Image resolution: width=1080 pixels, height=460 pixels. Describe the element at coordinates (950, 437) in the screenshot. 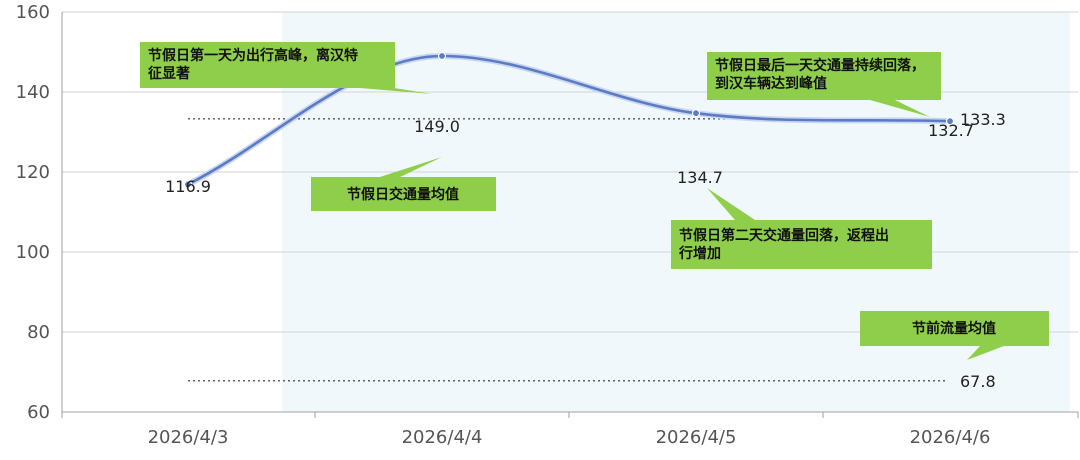

I see `x-tick-label: 2026/4/6` at that location.